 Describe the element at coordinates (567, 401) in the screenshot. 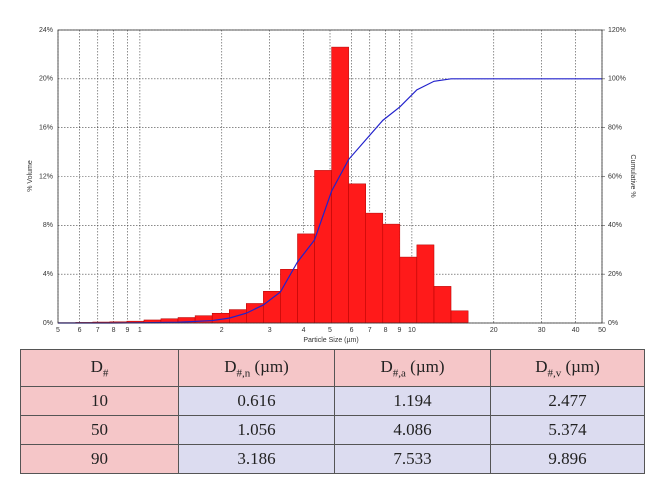

I see `table-cell: 2.477` at that location.